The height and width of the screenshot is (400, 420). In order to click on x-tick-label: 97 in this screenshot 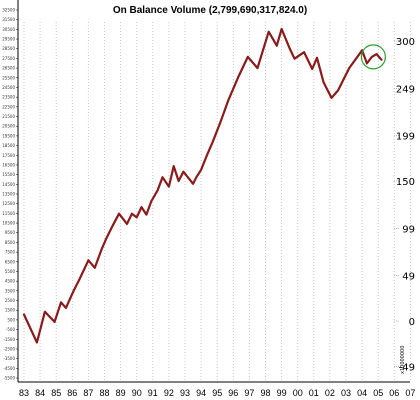, I will do `click(249, 393)`.